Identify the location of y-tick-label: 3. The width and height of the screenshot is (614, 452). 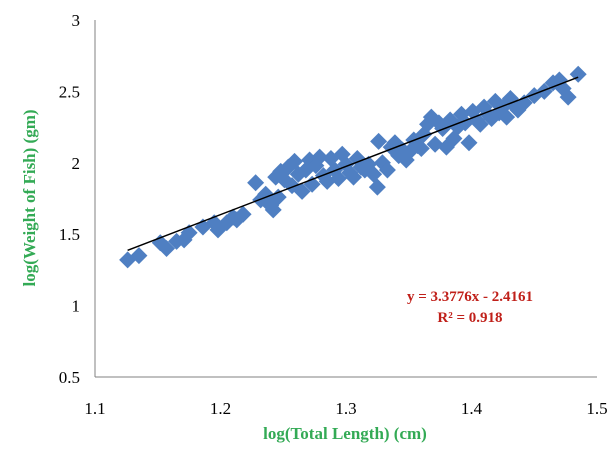
(76, 20).